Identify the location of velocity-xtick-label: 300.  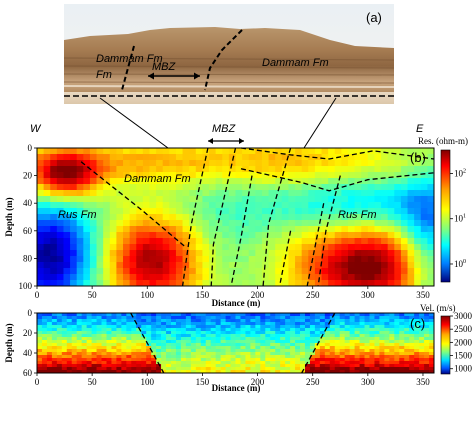
(368, 382).